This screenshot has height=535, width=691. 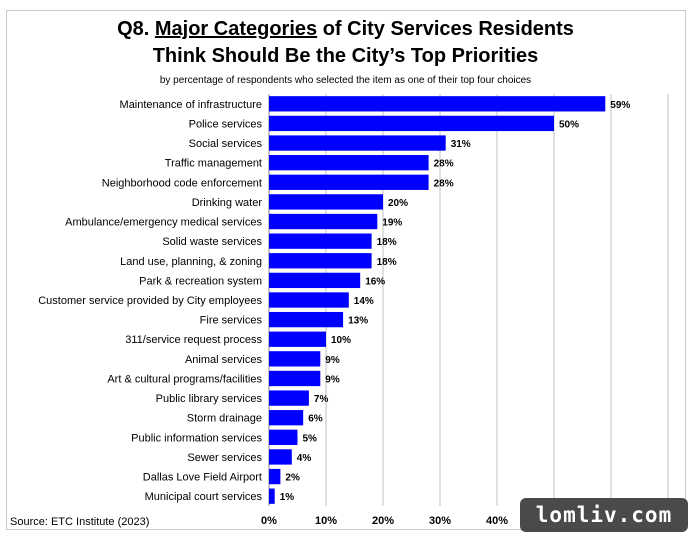 I want to click on category-label: Traffic management, so click(x=213, y=164).